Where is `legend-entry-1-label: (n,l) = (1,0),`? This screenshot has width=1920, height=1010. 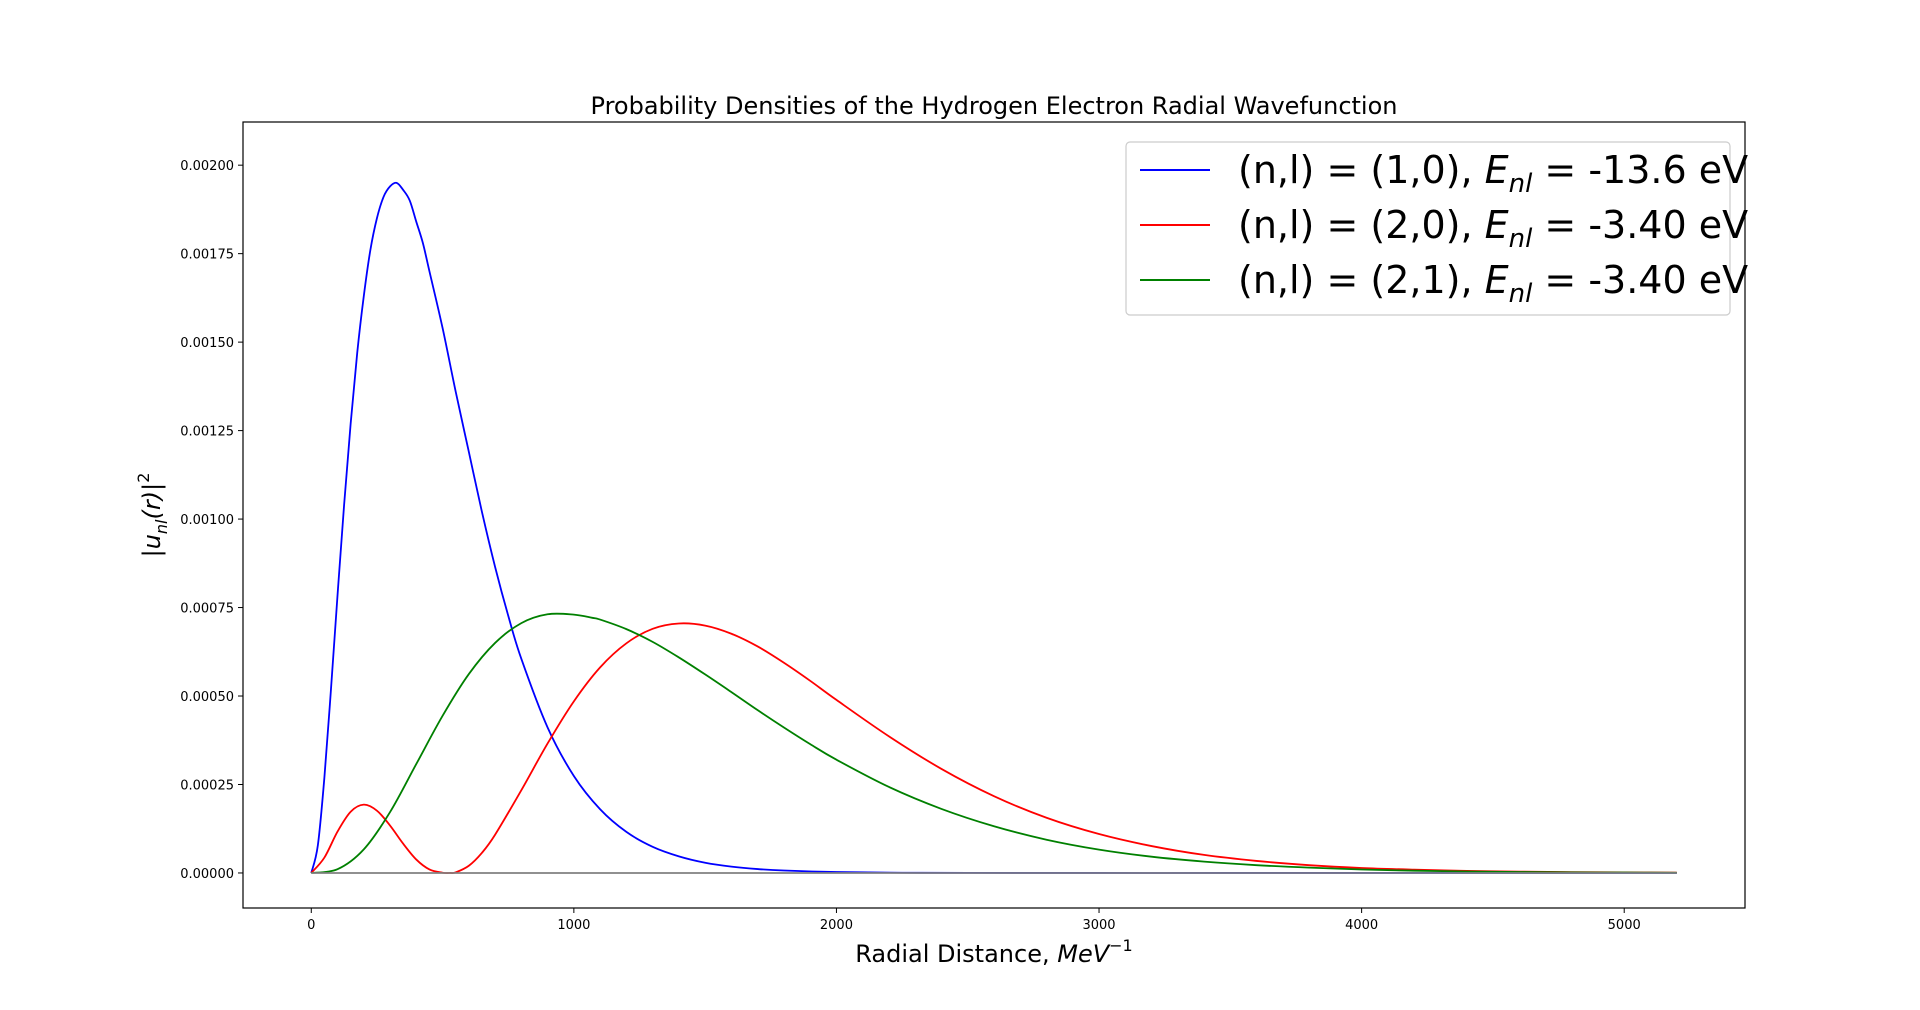
legend-entry-1-label: (n,l) = (1,0), is located at coordinates (1361, 170).